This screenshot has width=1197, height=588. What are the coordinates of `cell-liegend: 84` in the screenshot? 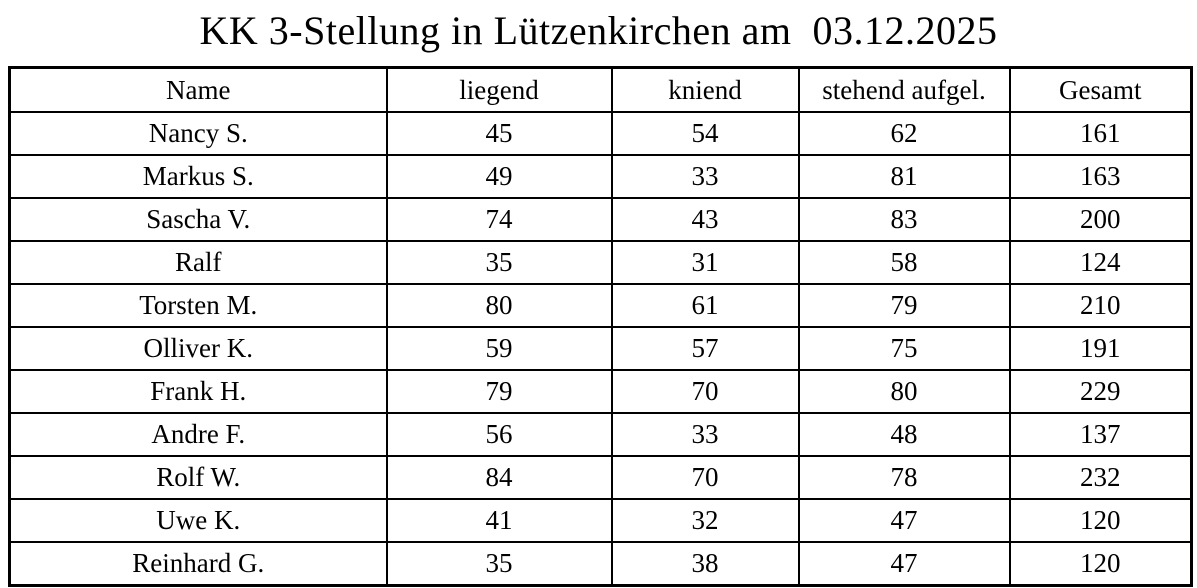 It's located at (499, 477).